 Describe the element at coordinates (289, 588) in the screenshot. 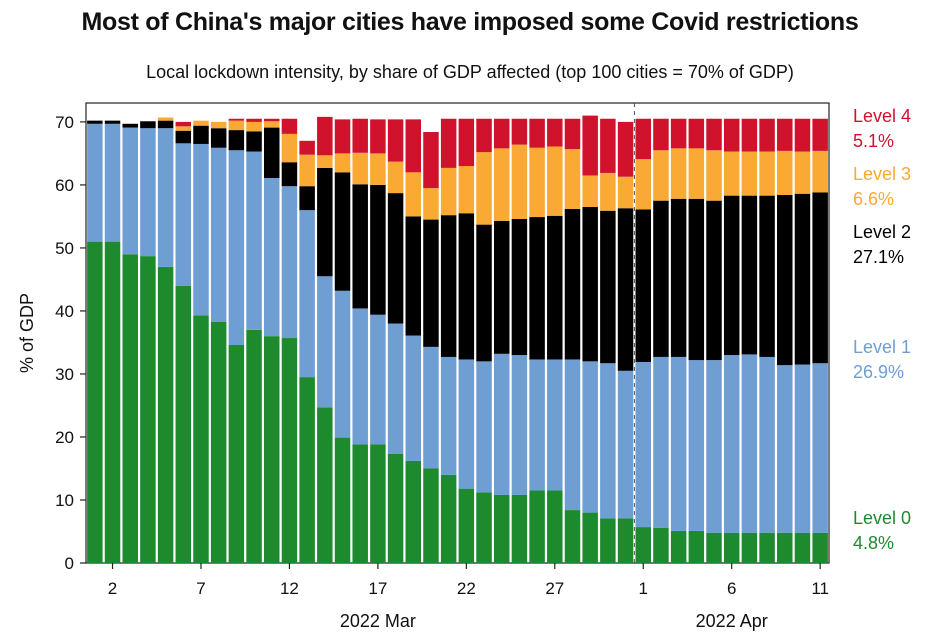

I see `x-tick-label: 12` at that location.